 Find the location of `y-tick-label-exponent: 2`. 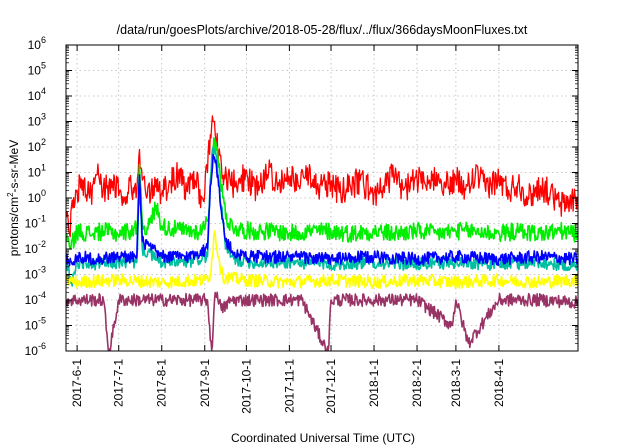

y-tick-label-exponent: 2 is located at coordinates (43, 142).